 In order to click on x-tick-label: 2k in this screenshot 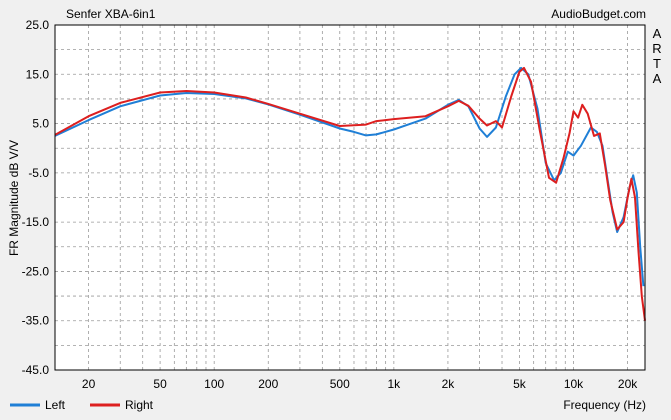, I will do `click(449, 384)`.